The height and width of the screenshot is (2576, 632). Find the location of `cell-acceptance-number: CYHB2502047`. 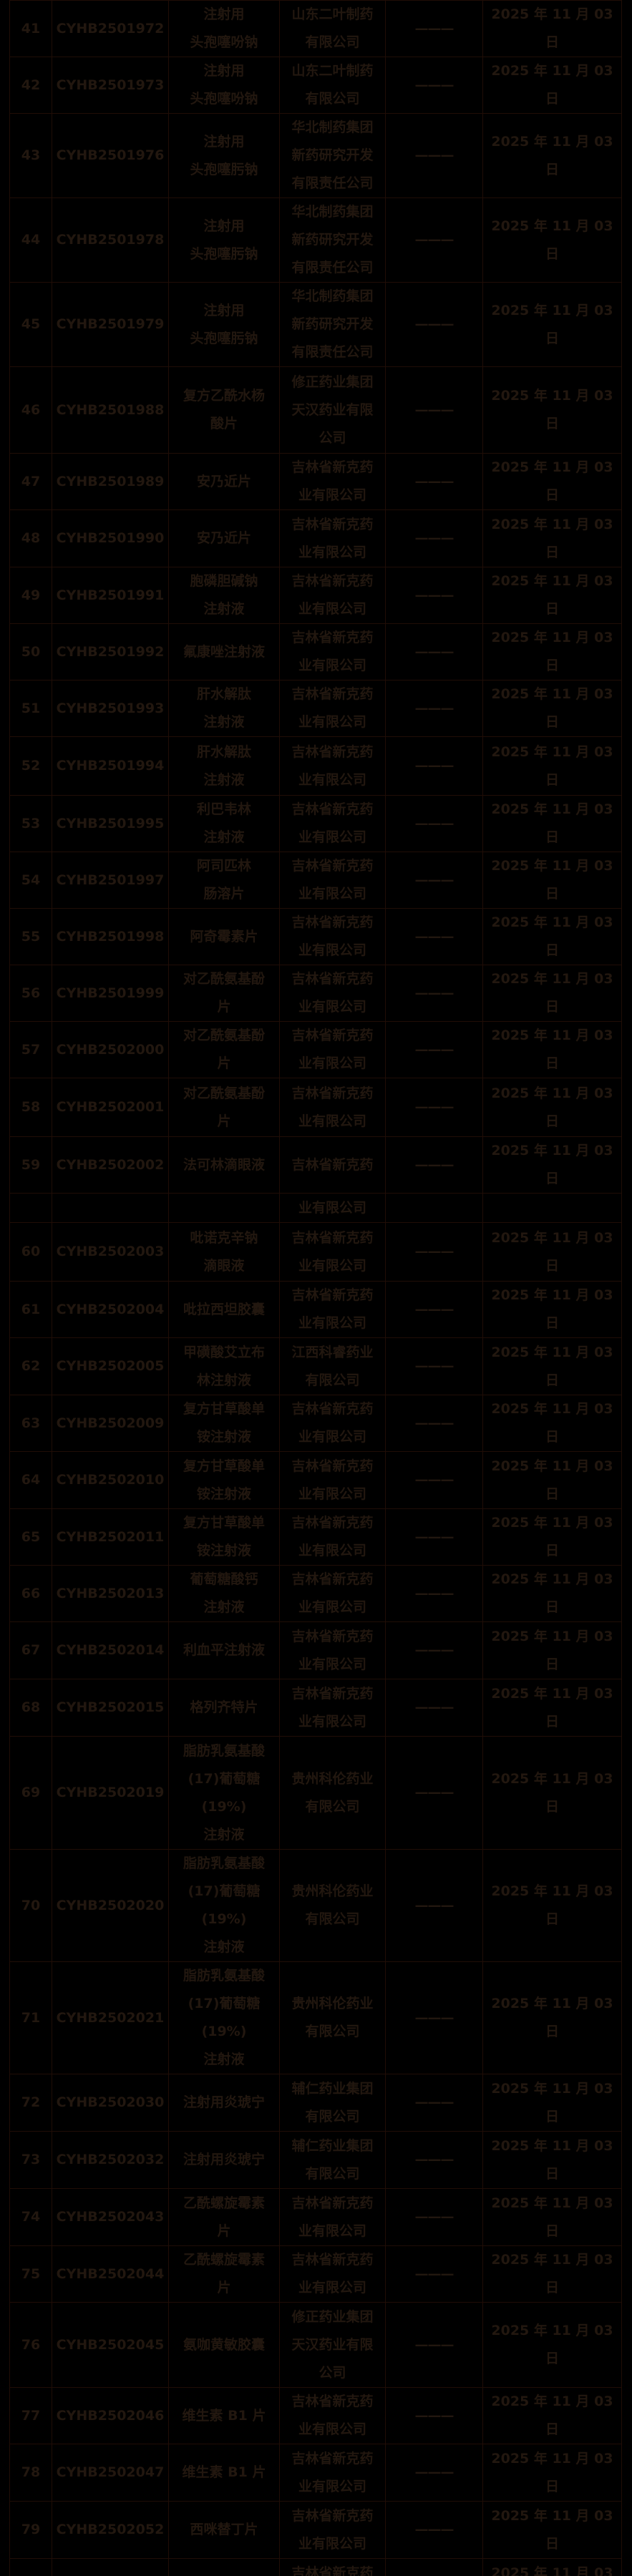

cell-acceptance-number: CYHB2502047 is located at coordinates (110, 2473).